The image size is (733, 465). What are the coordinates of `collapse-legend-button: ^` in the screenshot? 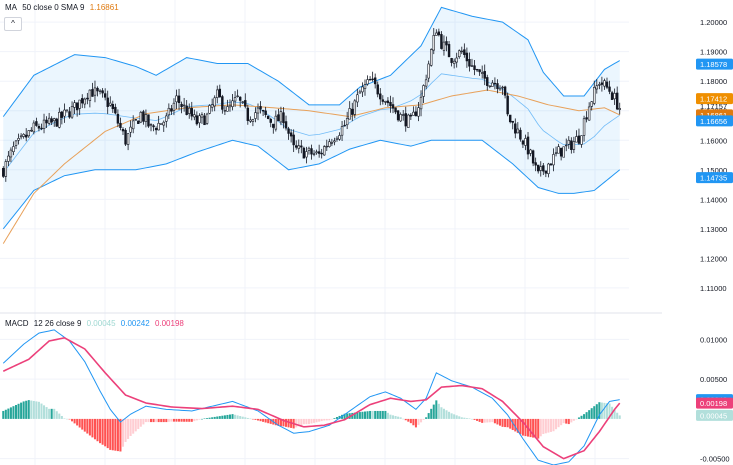 It's located at (13, 24).